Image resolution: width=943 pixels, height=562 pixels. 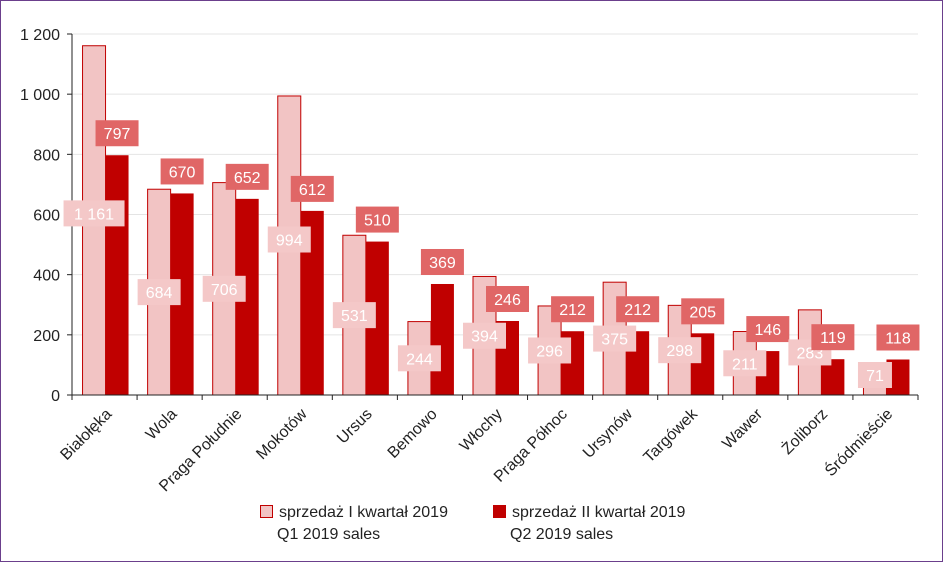 What do you see at coordinates (355, 427) in the screenshot?
I see `x-tick-label: Ursus` at bounding box center [355, 427].